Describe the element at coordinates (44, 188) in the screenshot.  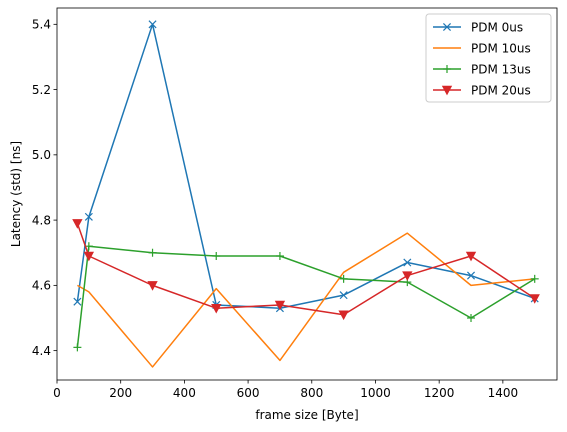
I see `y-axis: 4.4 4.6 4.8 5.0 5.2 5.4` at that location.